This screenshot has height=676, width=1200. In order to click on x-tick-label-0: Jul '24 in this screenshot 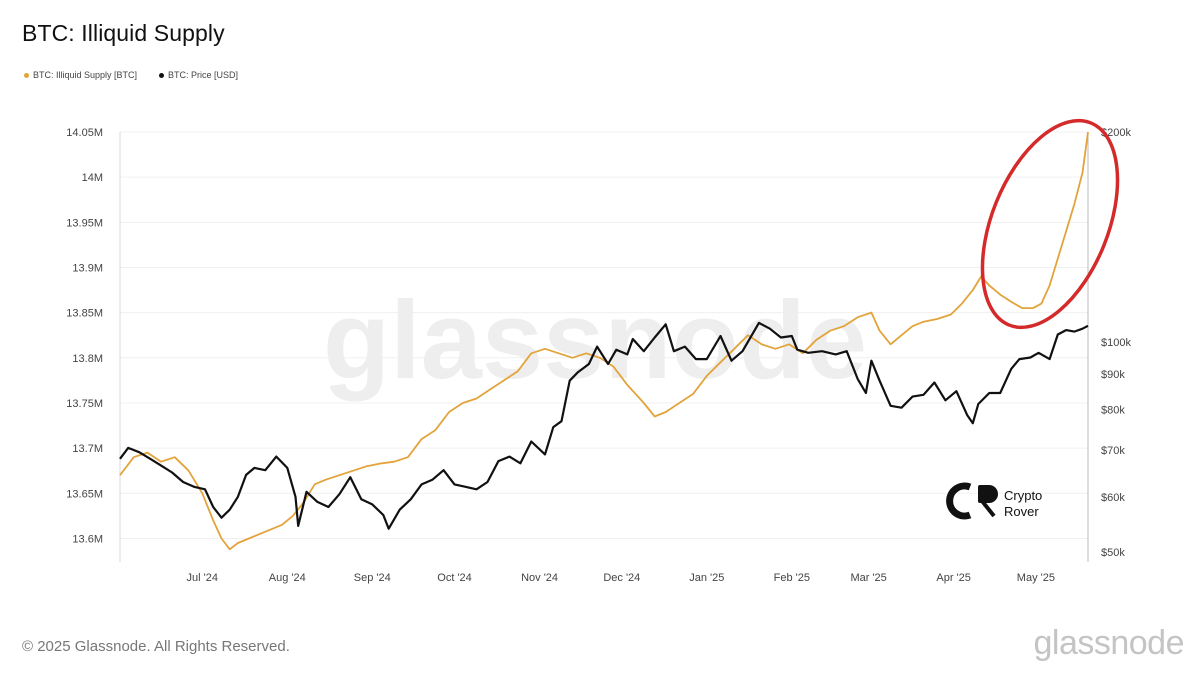, I will do `click(202, 578)`.